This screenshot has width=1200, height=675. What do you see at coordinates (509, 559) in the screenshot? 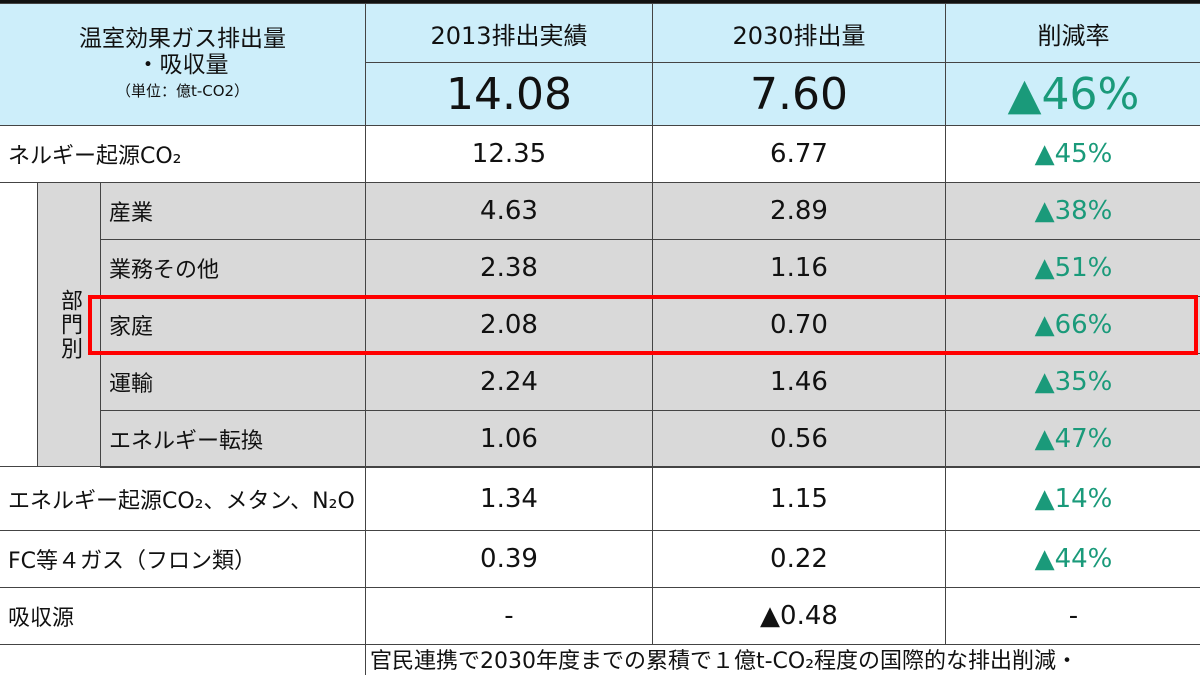
I see `row-value: 0.39` at bounding box center [509, 559].